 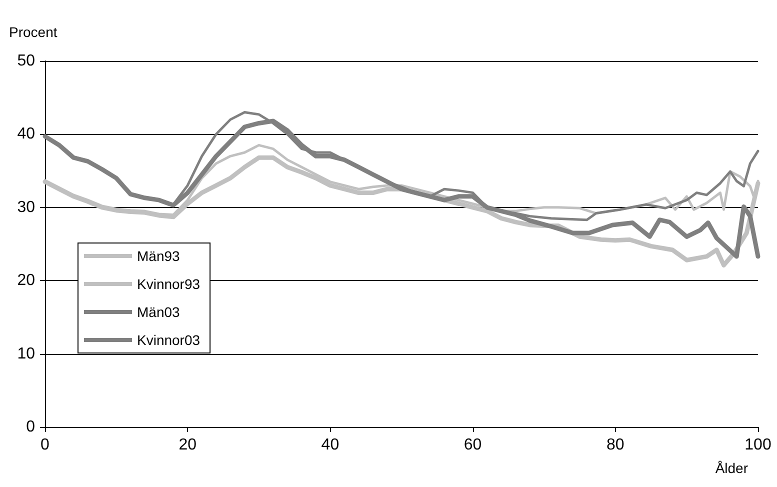 I want to click on x-axis-title: Ålder, so click(x=731, y=468).